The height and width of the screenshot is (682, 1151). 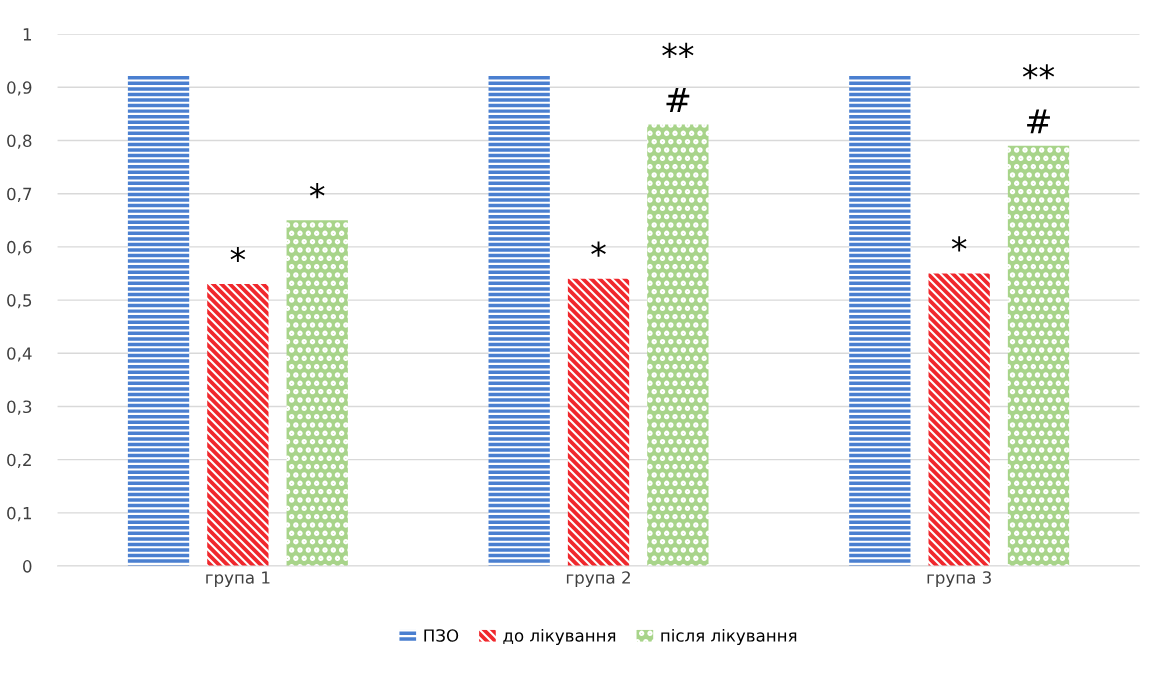 I want to click on y-tick-label: 0,9, so click(x=19, y=88).